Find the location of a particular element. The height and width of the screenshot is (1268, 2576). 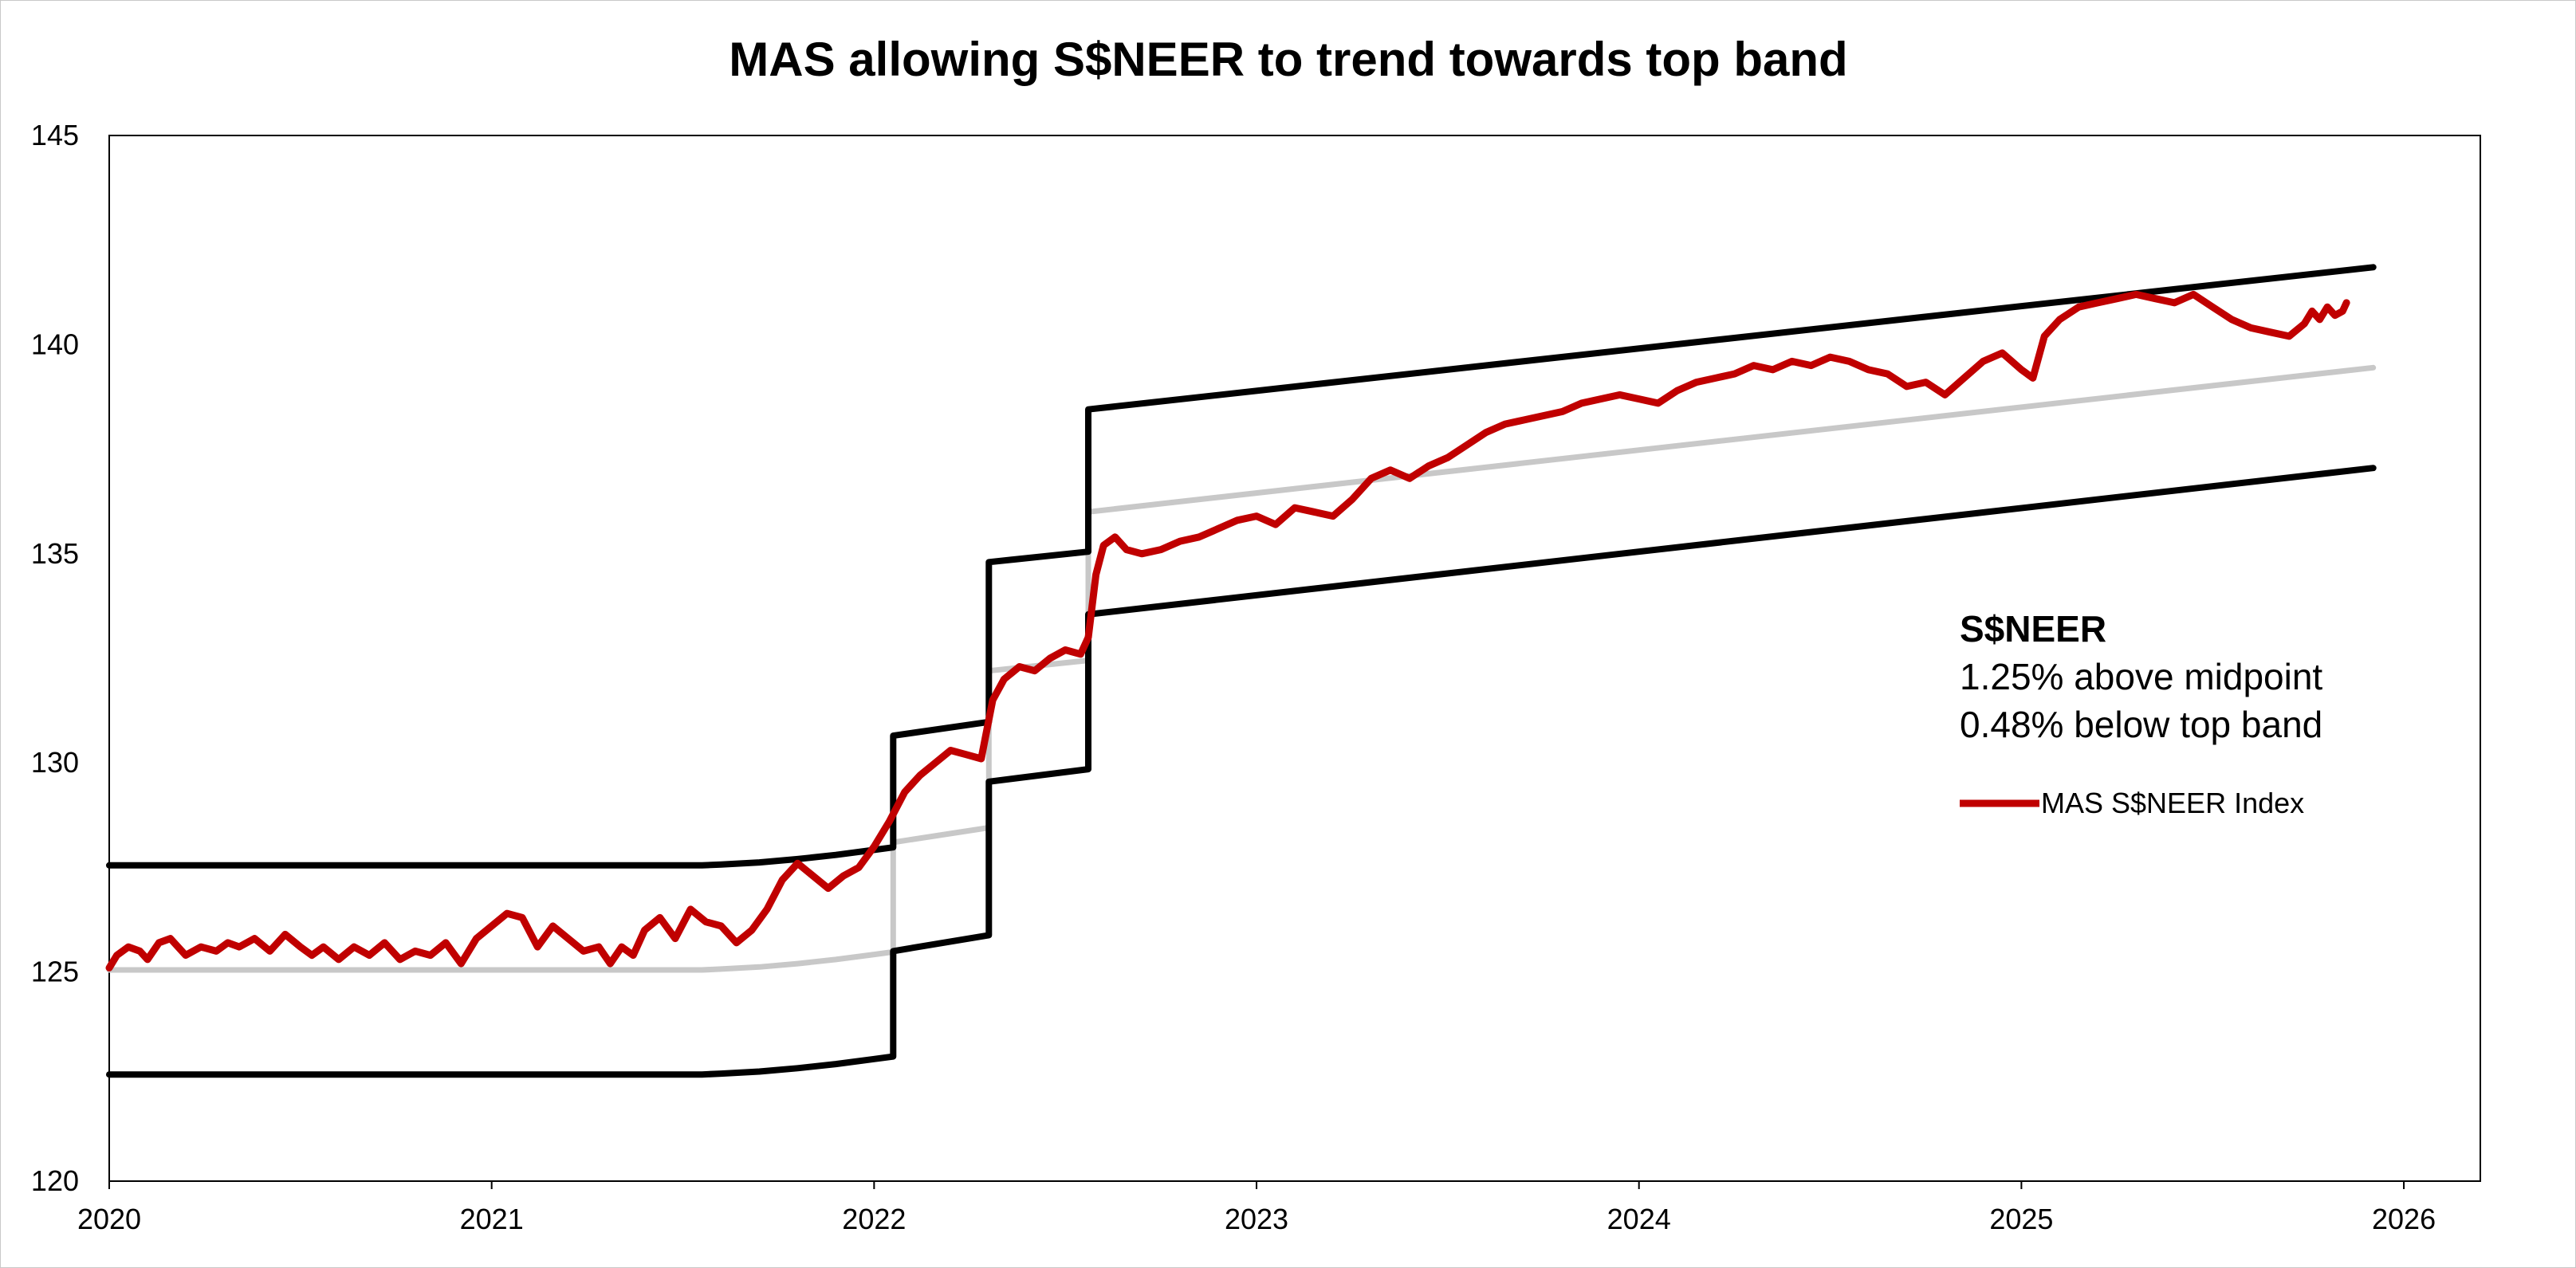

y-tick-label: 135 is located at coordinates (55, 553).